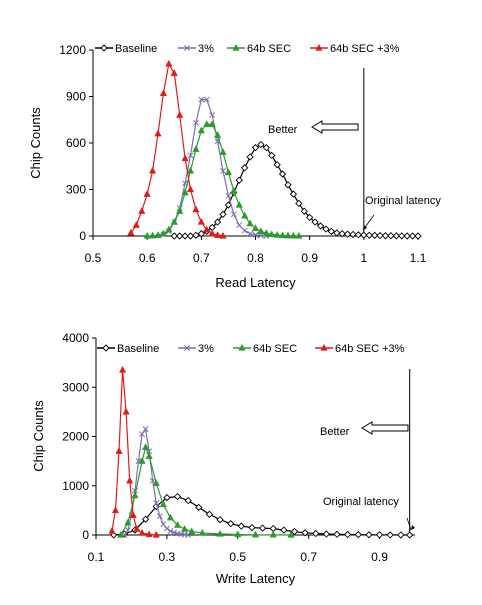  Describe the element at coordinates (206, 349) in the screenshot. I see `legend-label: 3%` at that location.